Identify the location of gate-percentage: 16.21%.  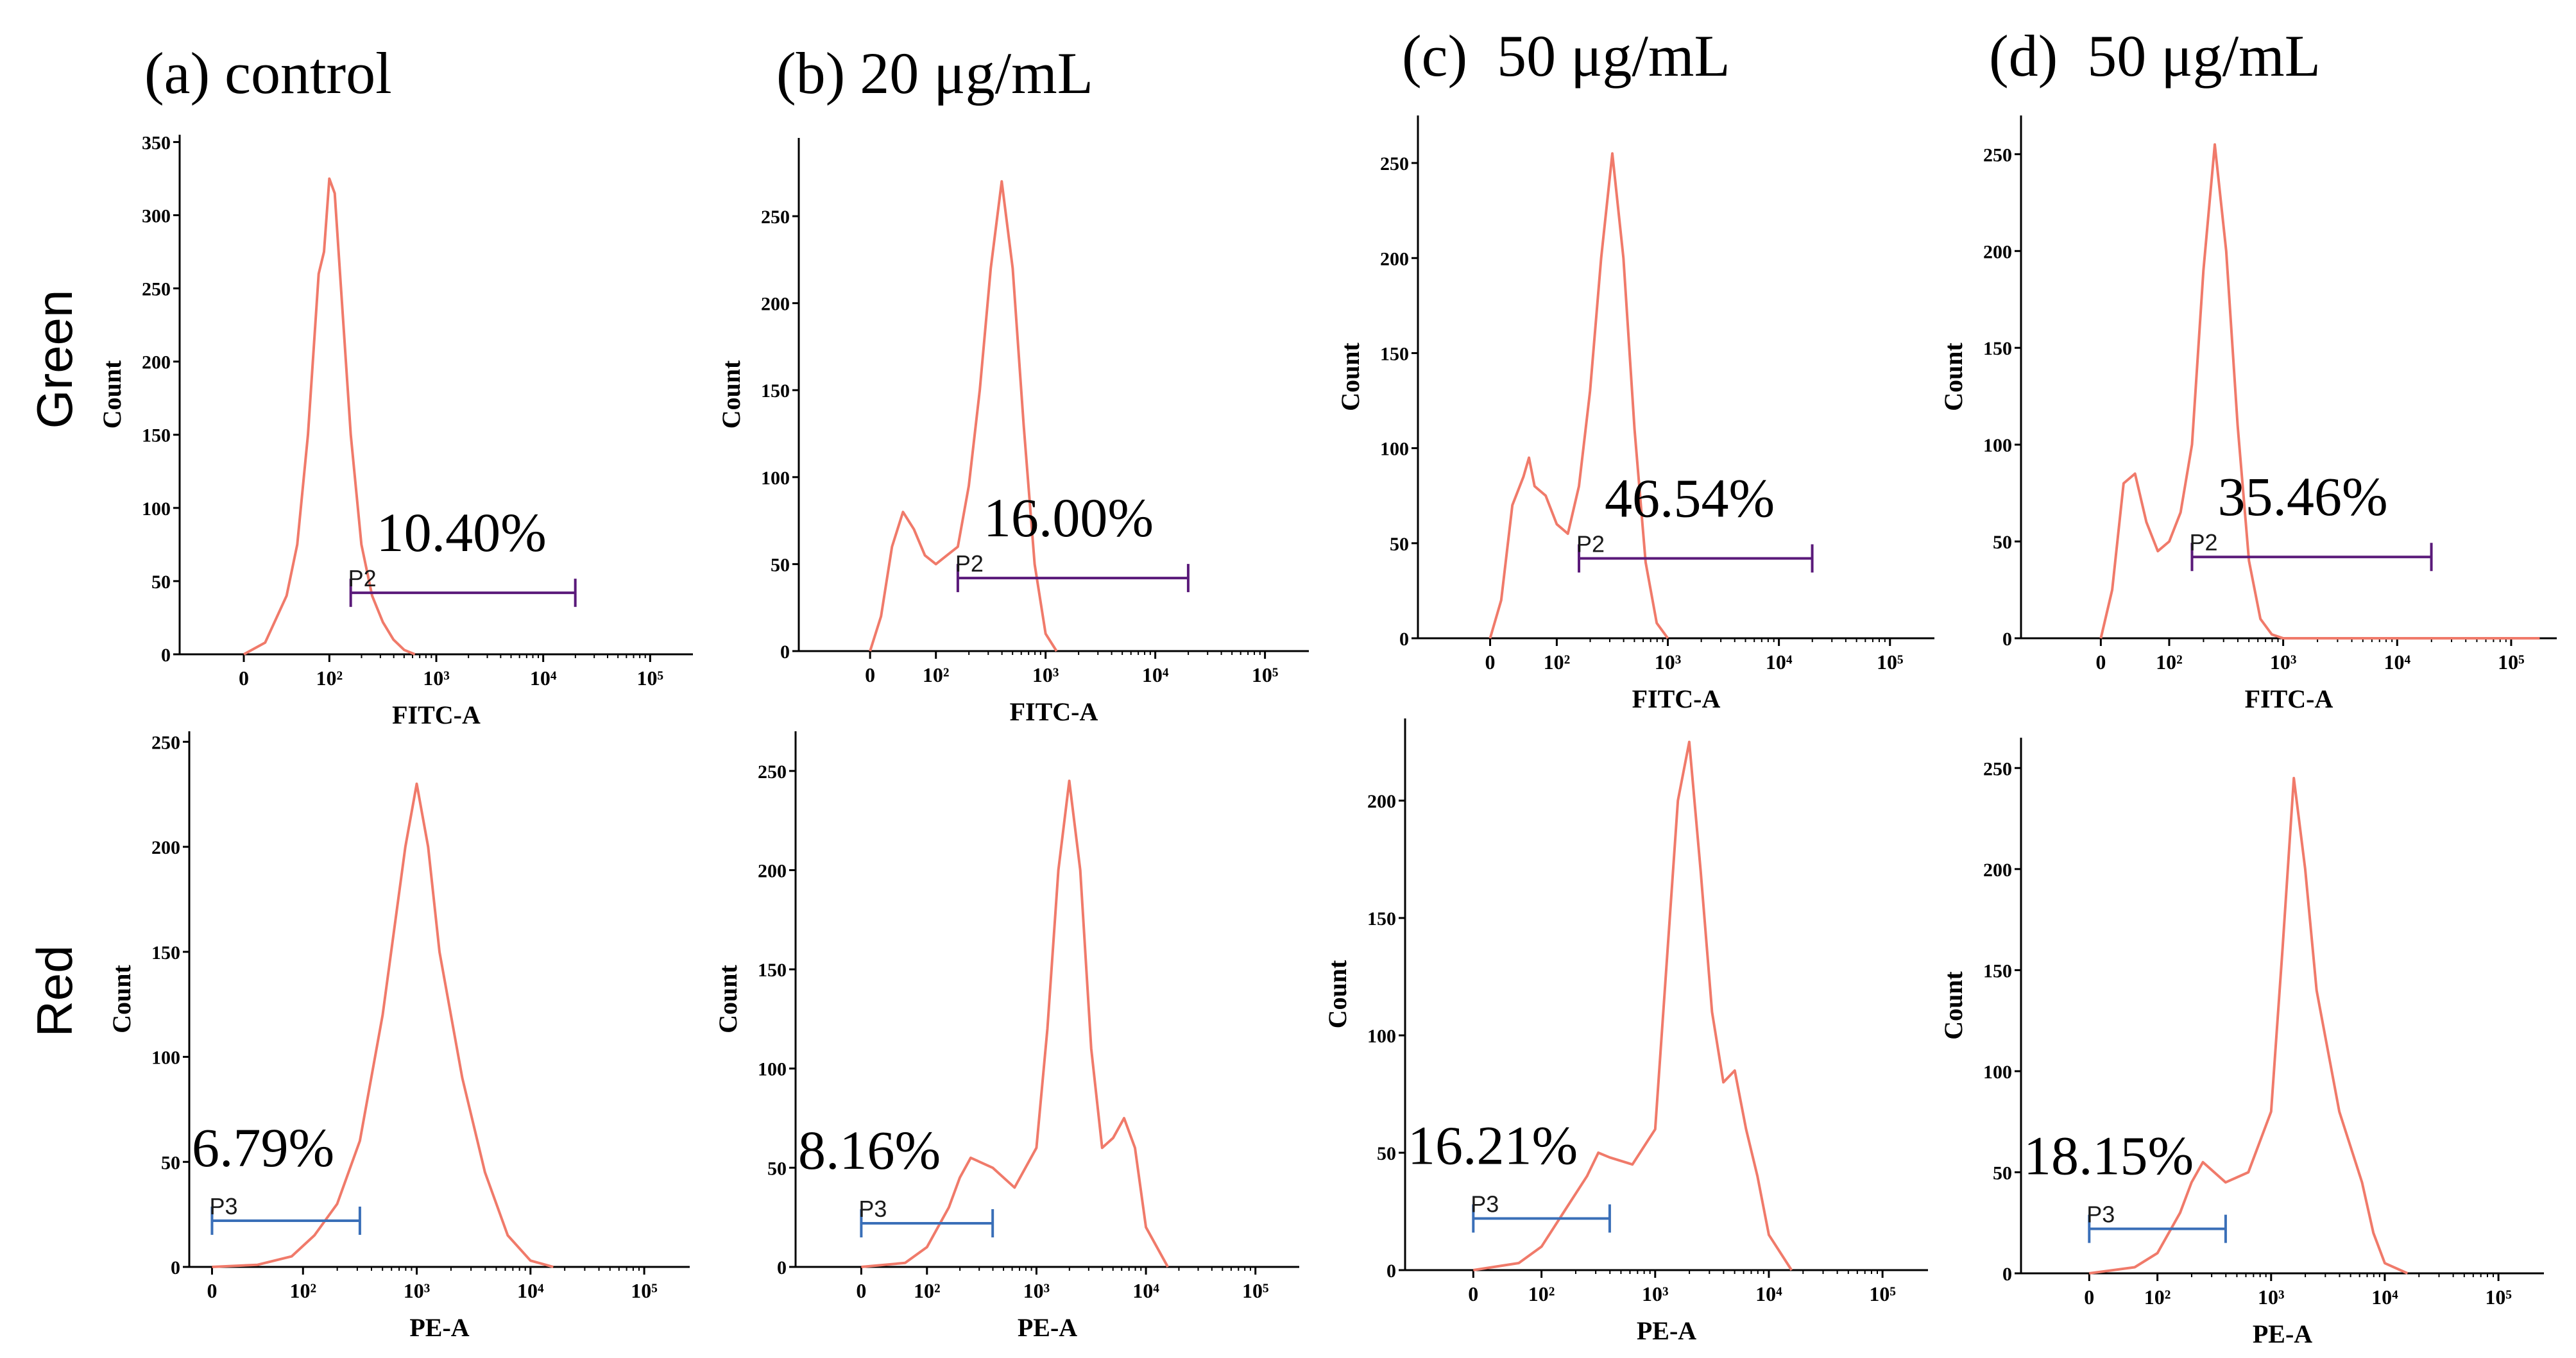
(1493, 1145).